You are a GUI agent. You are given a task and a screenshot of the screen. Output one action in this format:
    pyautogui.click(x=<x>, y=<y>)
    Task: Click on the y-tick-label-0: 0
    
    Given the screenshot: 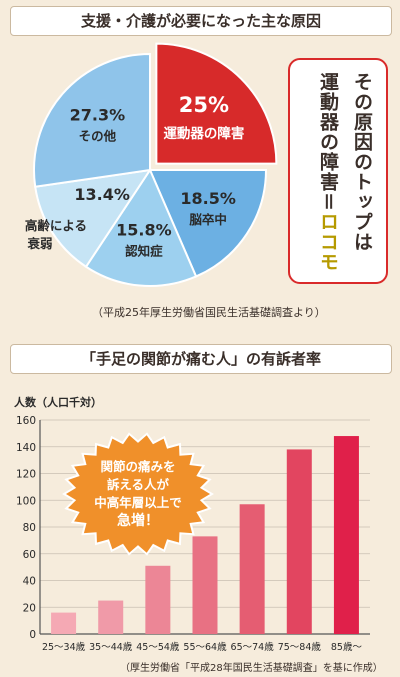 What is the action you would take?
    pyautogui.click(x=32, y=635)
    